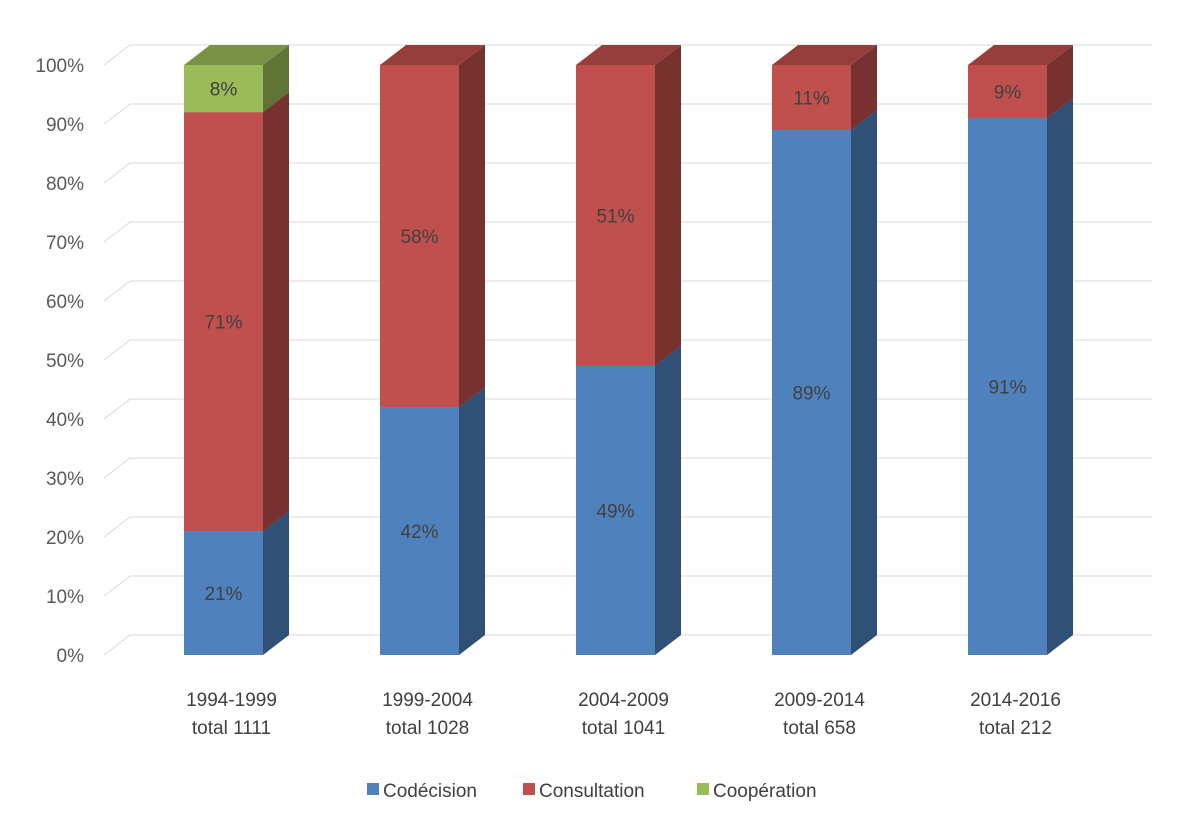 This screenshot has height=829, width=1200. I want to click on category-label: 1999-2004, so click(427, 700).